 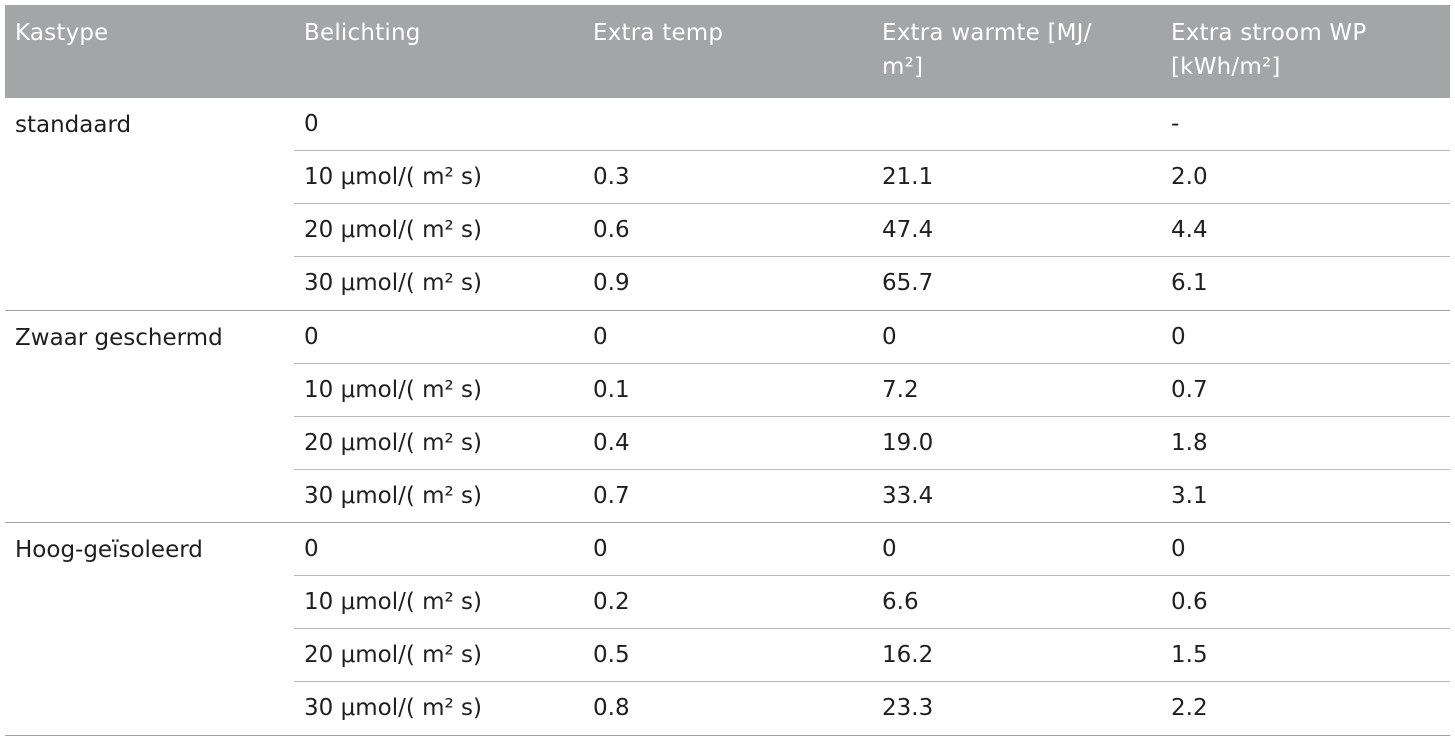 I want to click on extra-stroom-wp-cell: -, so click(x=1175, y=124).